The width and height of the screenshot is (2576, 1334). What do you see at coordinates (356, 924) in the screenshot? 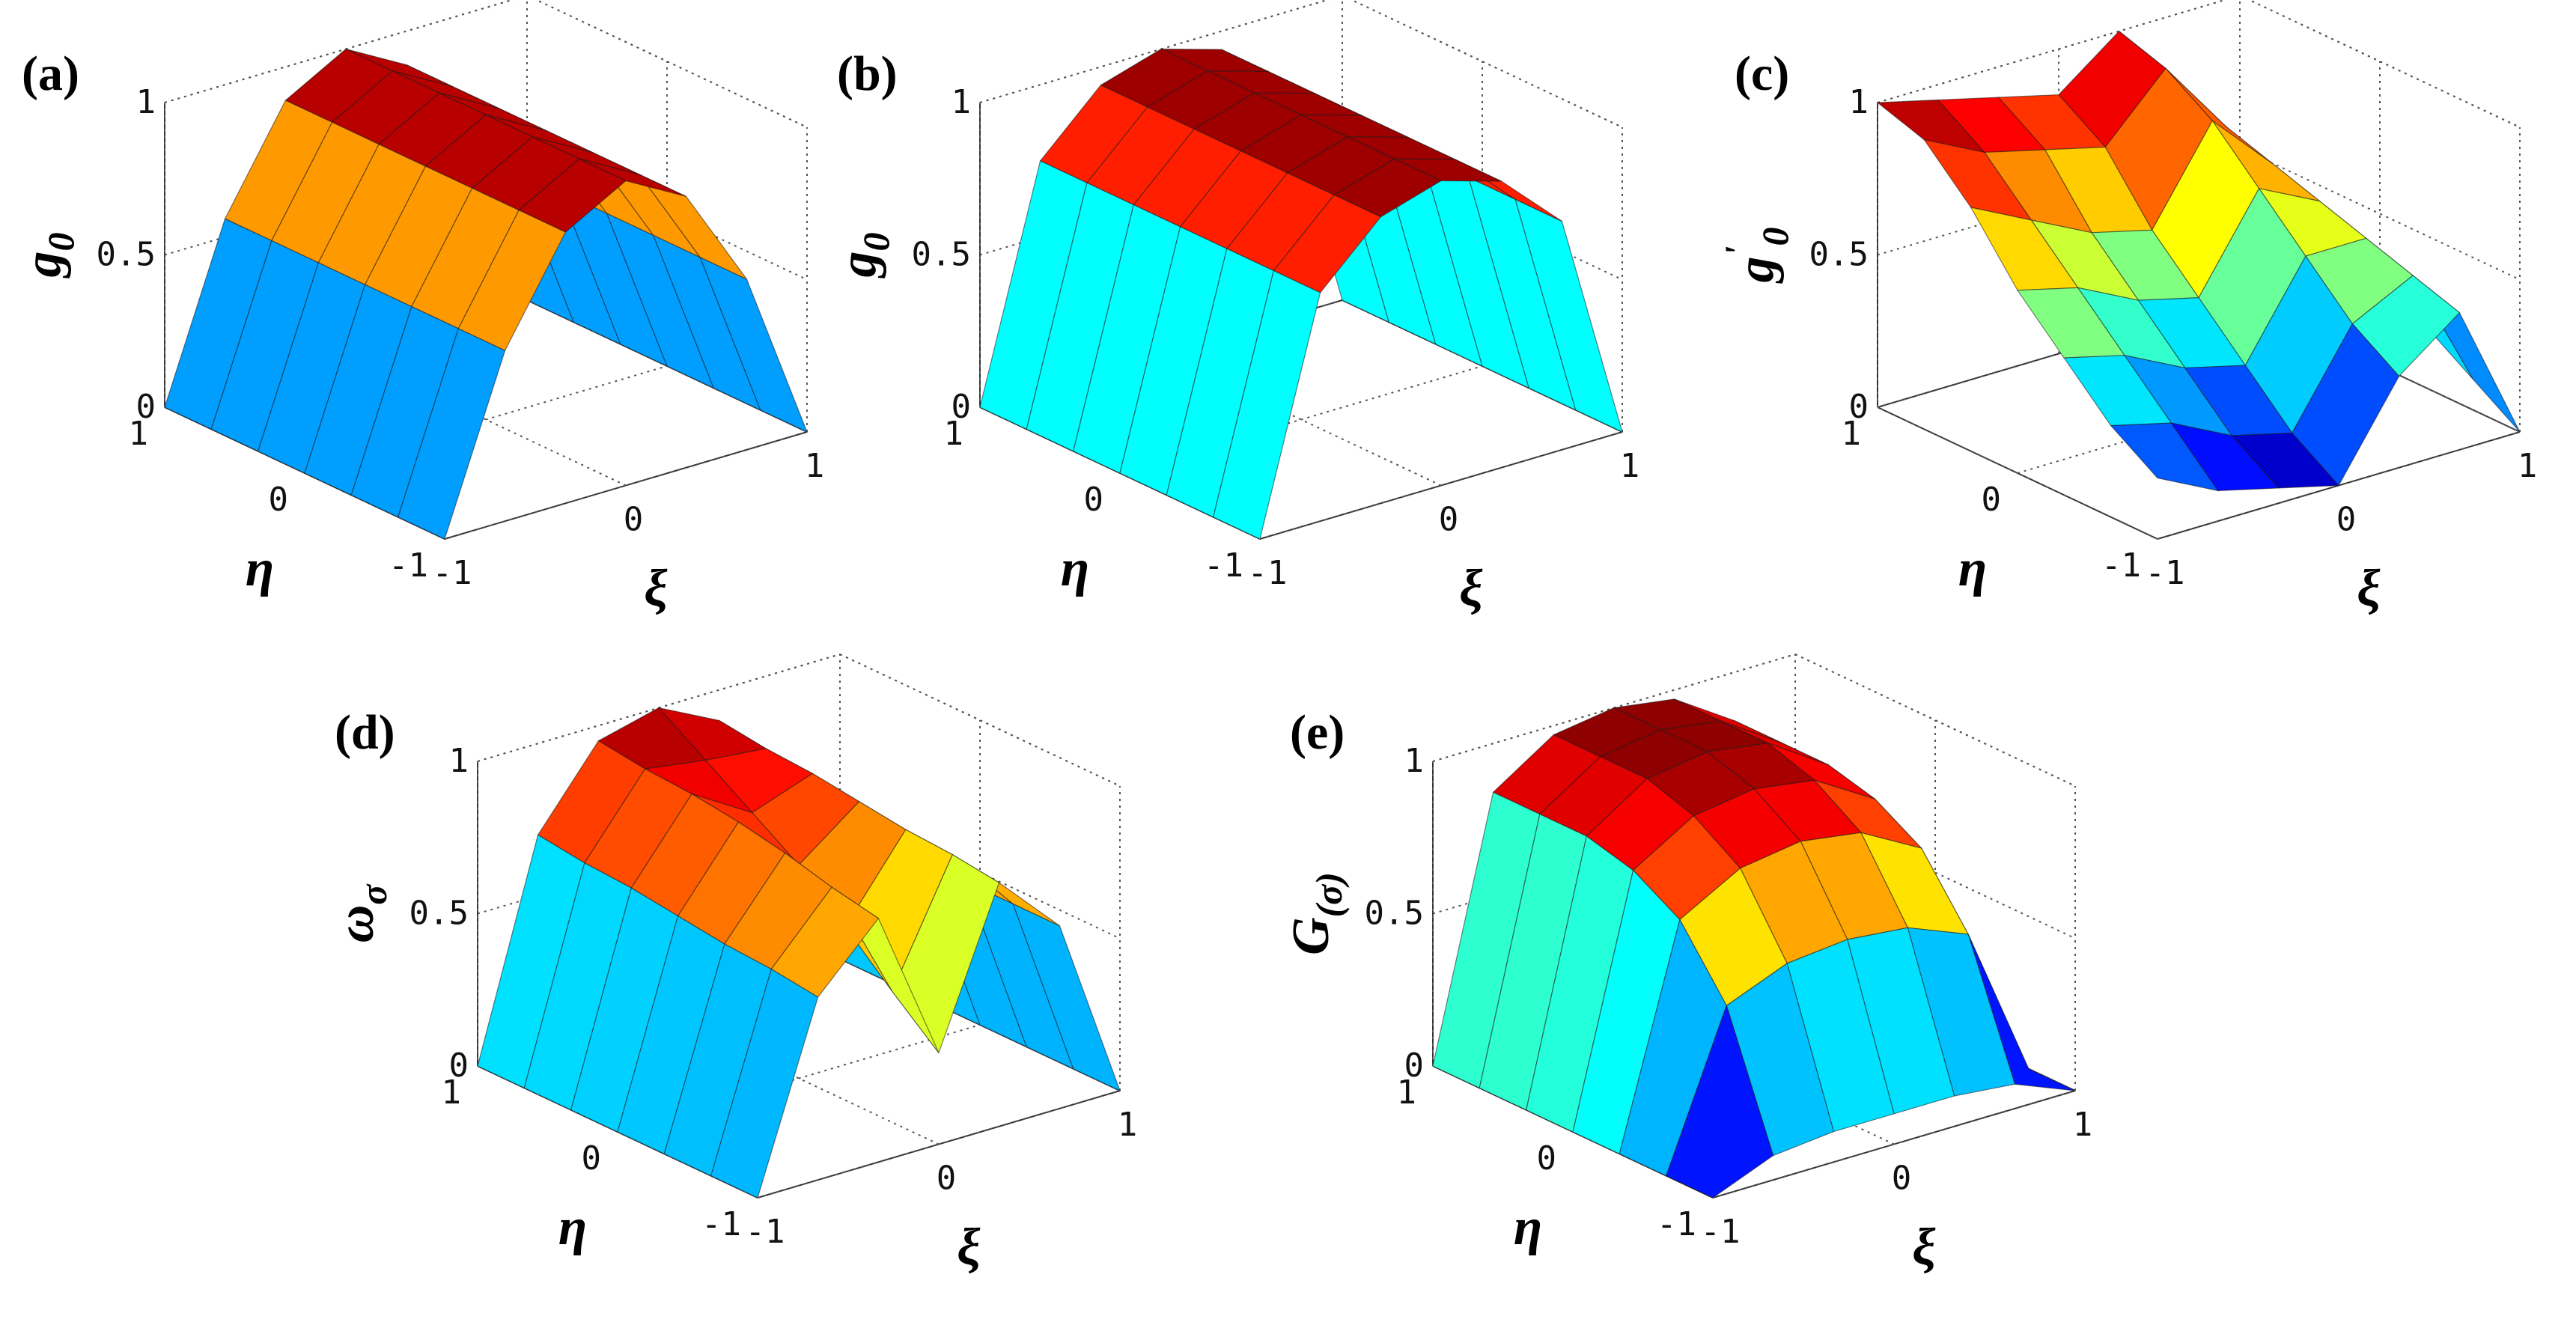
I see `z-label-base: ω` at bounding box center [356, 924].